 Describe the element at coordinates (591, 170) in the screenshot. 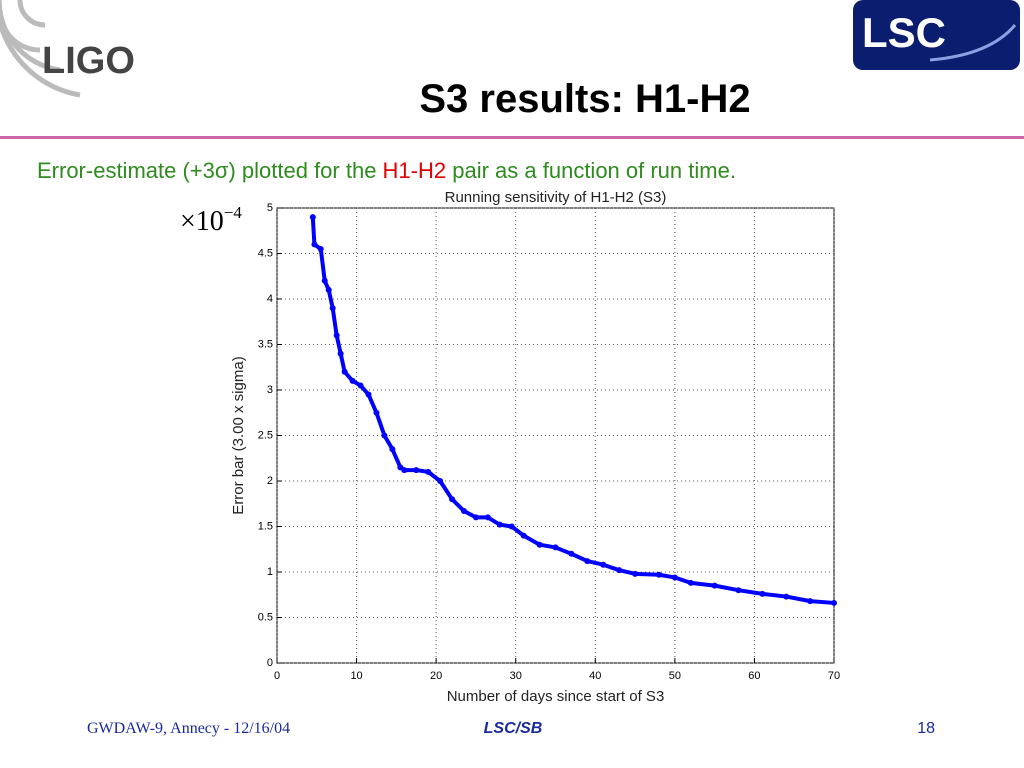

I see `subtitle-part: pair as a function of run time.` at that location.